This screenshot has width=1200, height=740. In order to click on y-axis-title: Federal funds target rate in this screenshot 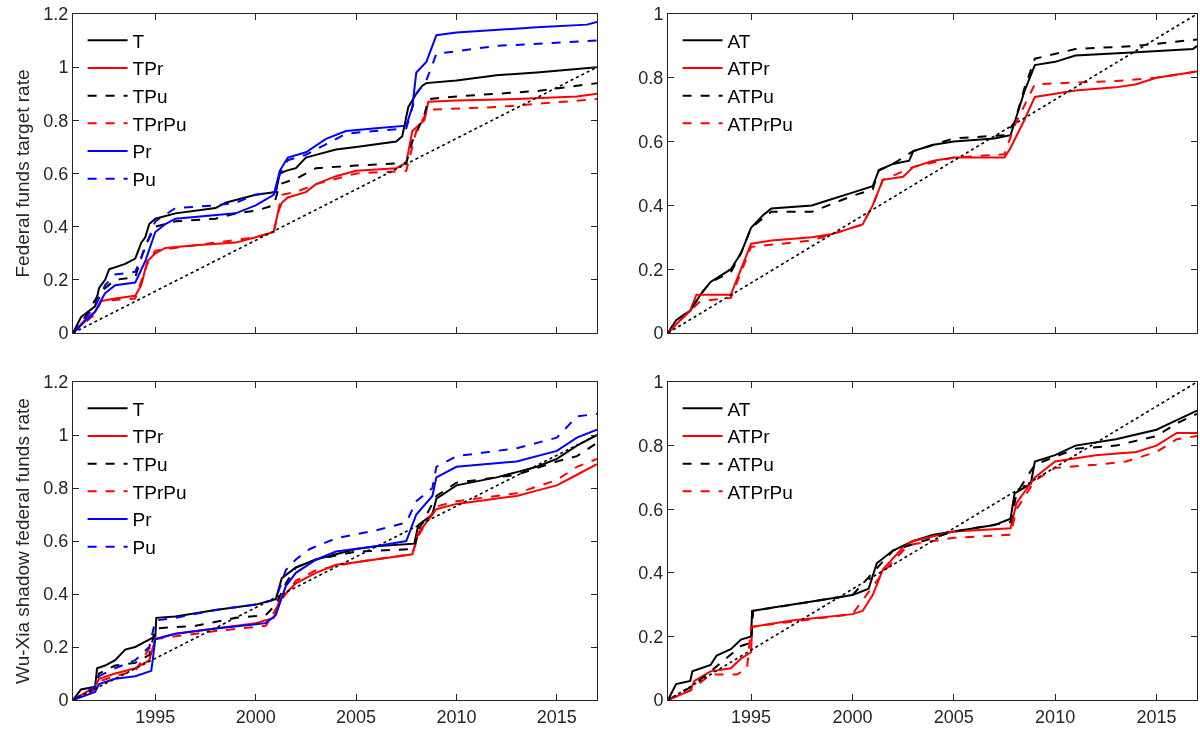, I will do `click(23, 173)`.